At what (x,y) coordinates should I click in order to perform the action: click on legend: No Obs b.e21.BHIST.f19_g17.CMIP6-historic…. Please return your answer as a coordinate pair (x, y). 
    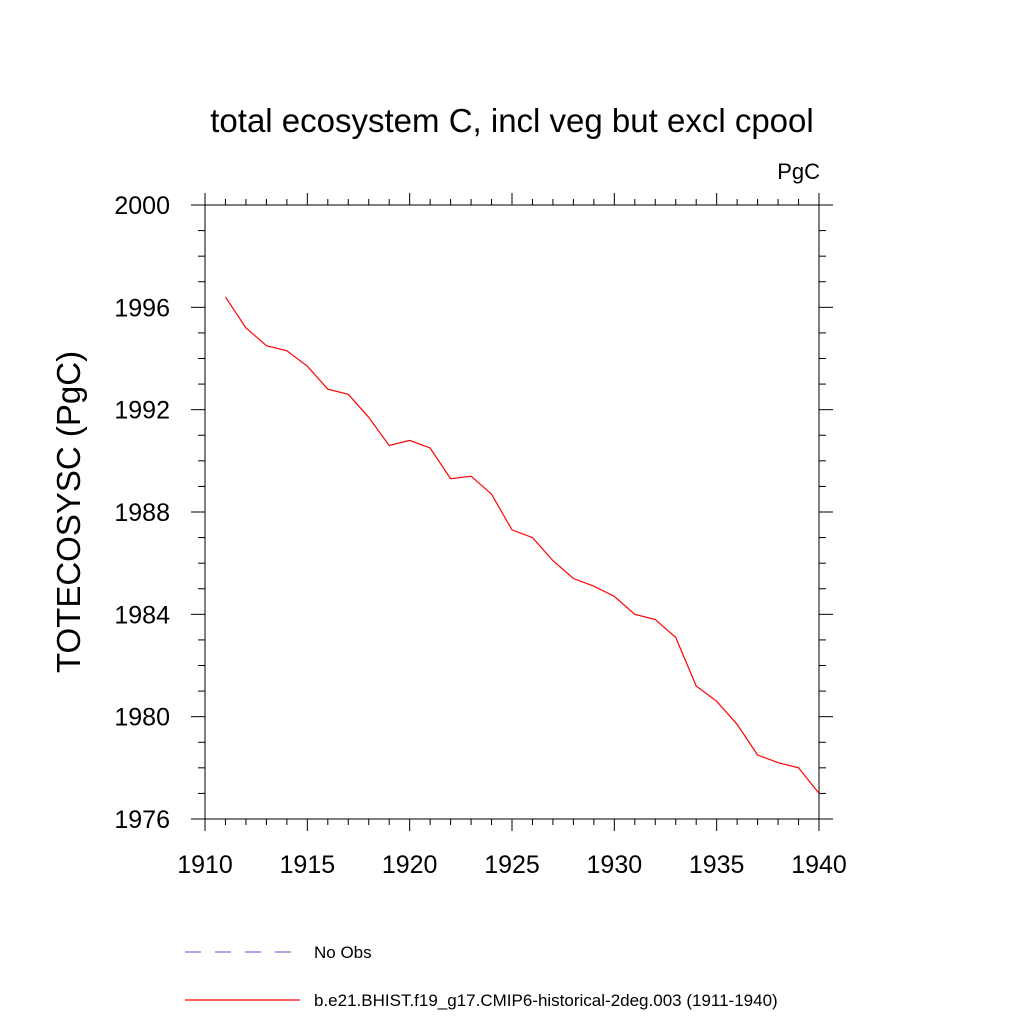
    Looking at the image, I should click on (481, 976).